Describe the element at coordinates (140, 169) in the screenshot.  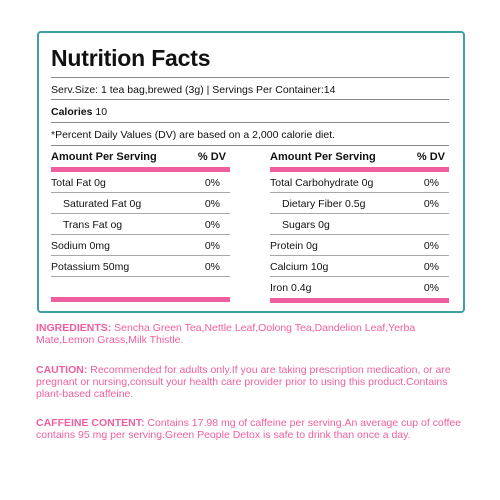
I see `left-header-bar` at that location.